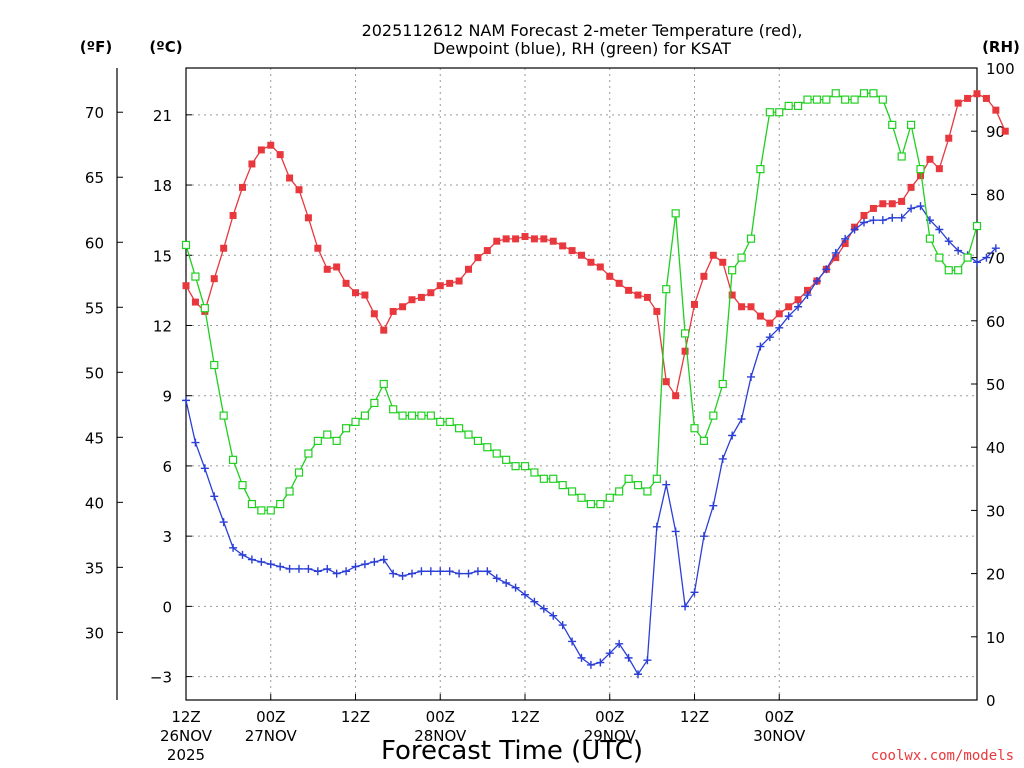 This screenshot has width=1024, height=768. I want to click on celsius-axis-unit: (ºC), so click(165, 47).